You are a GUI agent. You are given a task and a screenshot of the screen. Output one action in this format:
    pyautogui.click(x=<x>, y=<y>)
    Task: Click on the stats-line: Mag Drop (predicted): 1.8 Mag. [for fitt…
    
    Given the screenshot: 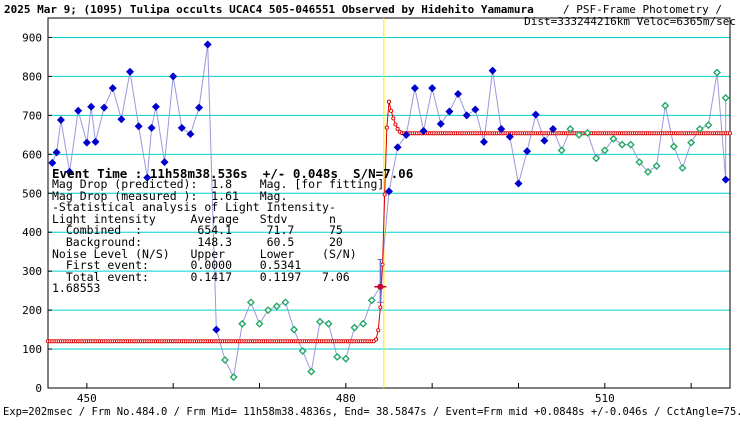 What is the action you would take?
    pyautogui.click(x=218, y=184)
    